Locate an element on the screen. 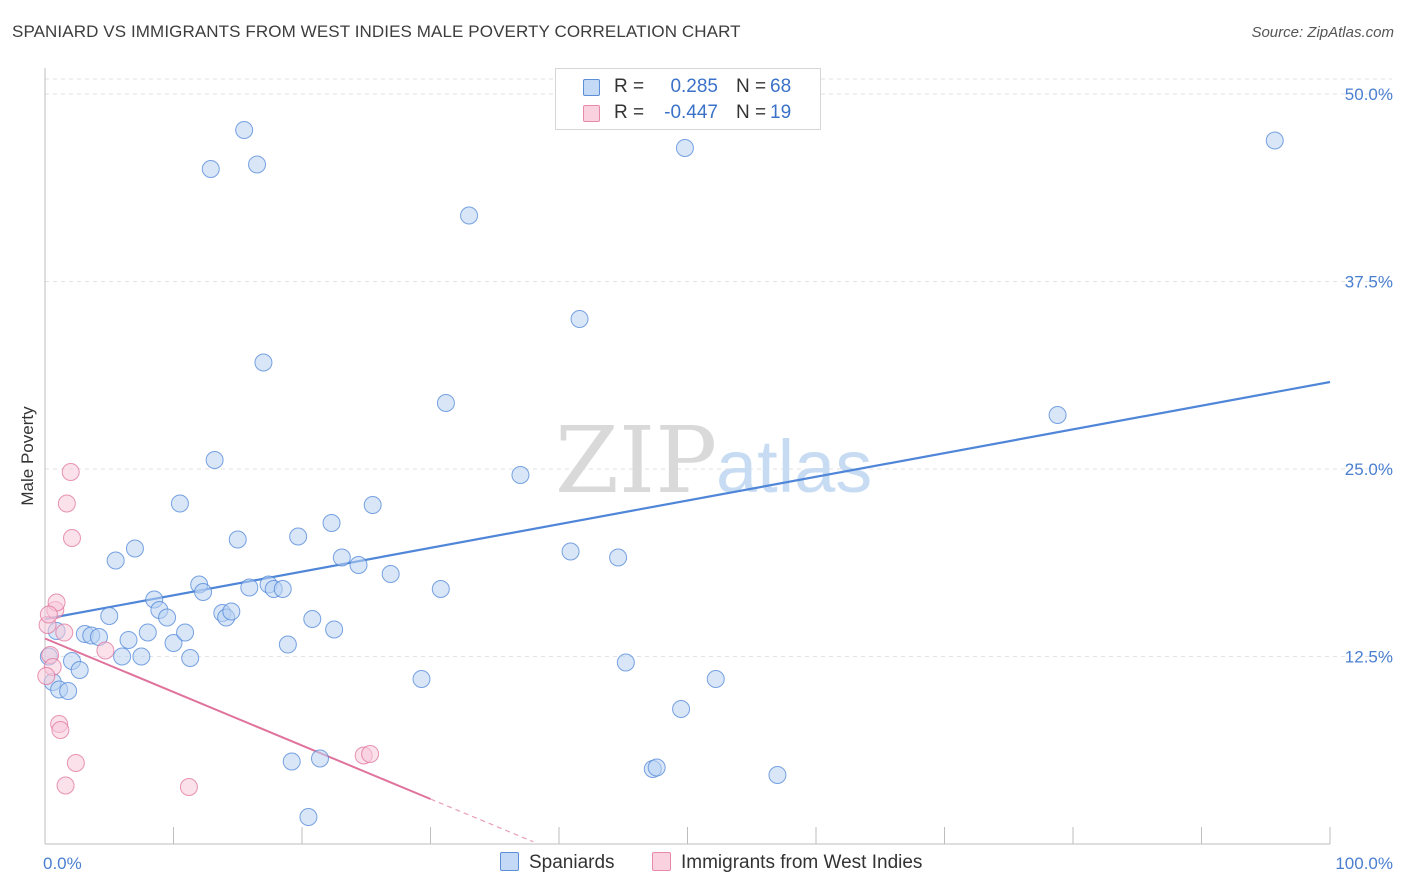 This screenshot has height=892, width=1406. y-tick-label: 25.0% is located at coordinates (1369, 469).